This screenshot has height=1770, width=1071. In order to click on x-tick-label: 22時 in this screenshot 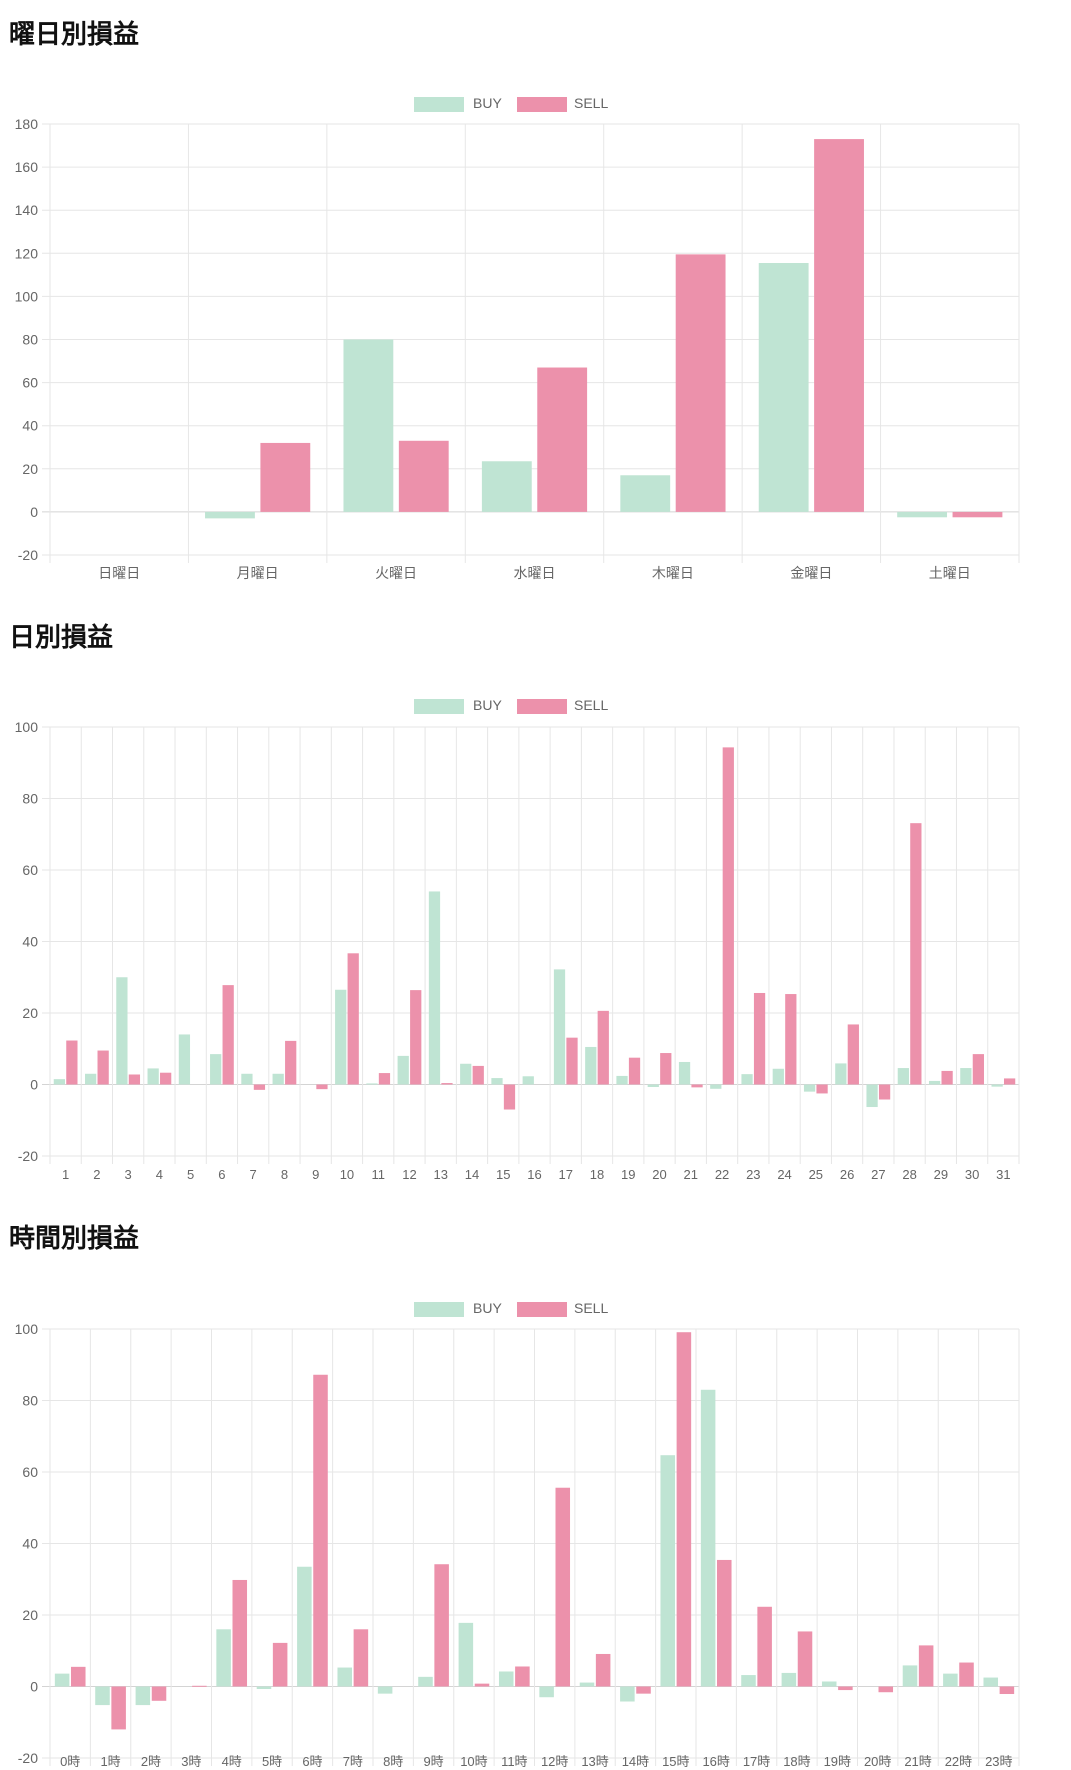, I will do `click(958, 1761)`.